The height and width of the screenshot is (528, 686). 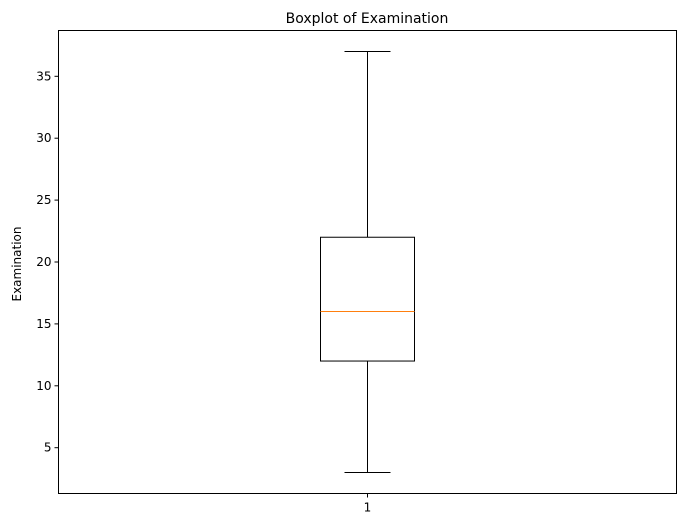 I want to click on y-tick-label: 5, so click(x=48, y=448).